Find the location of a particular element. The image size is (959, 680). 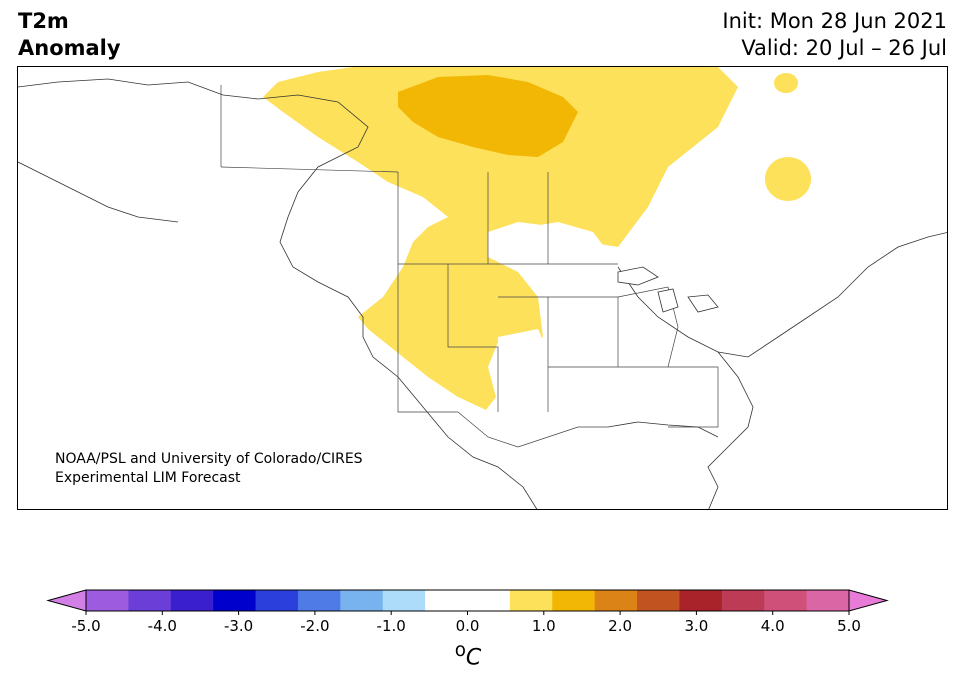

colorbar-tick-label: 5.0 is located at coordinates (849, 626).